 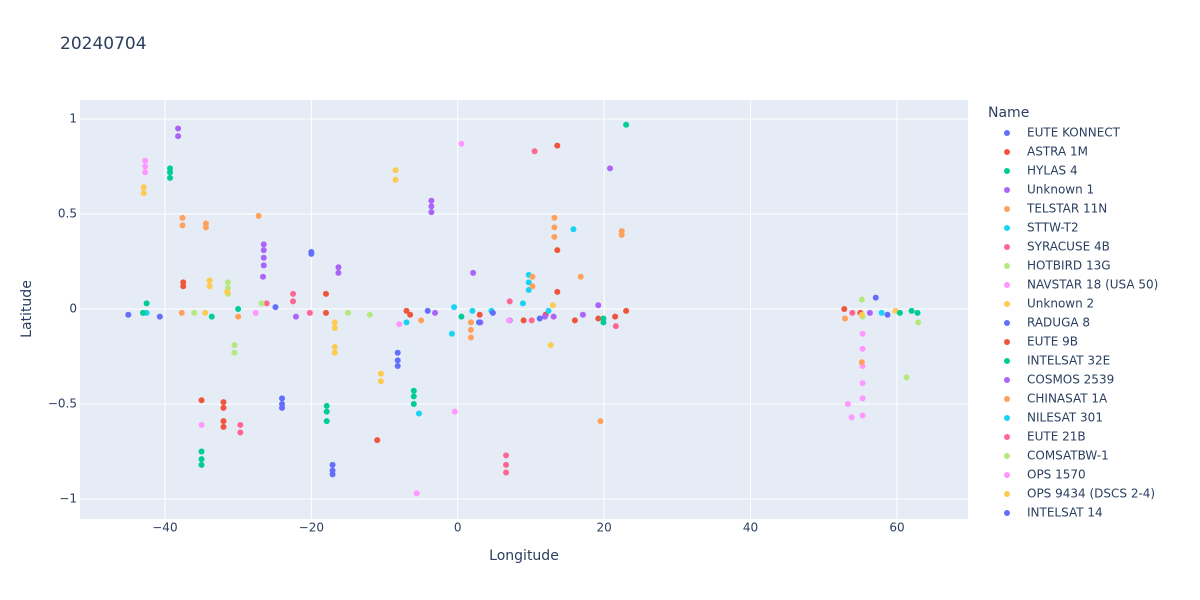 What do you see at coordinates (1052, 171) in the screenshot?
I see `legend-label: HYLAS 4` at bounding box center [1052, 171].